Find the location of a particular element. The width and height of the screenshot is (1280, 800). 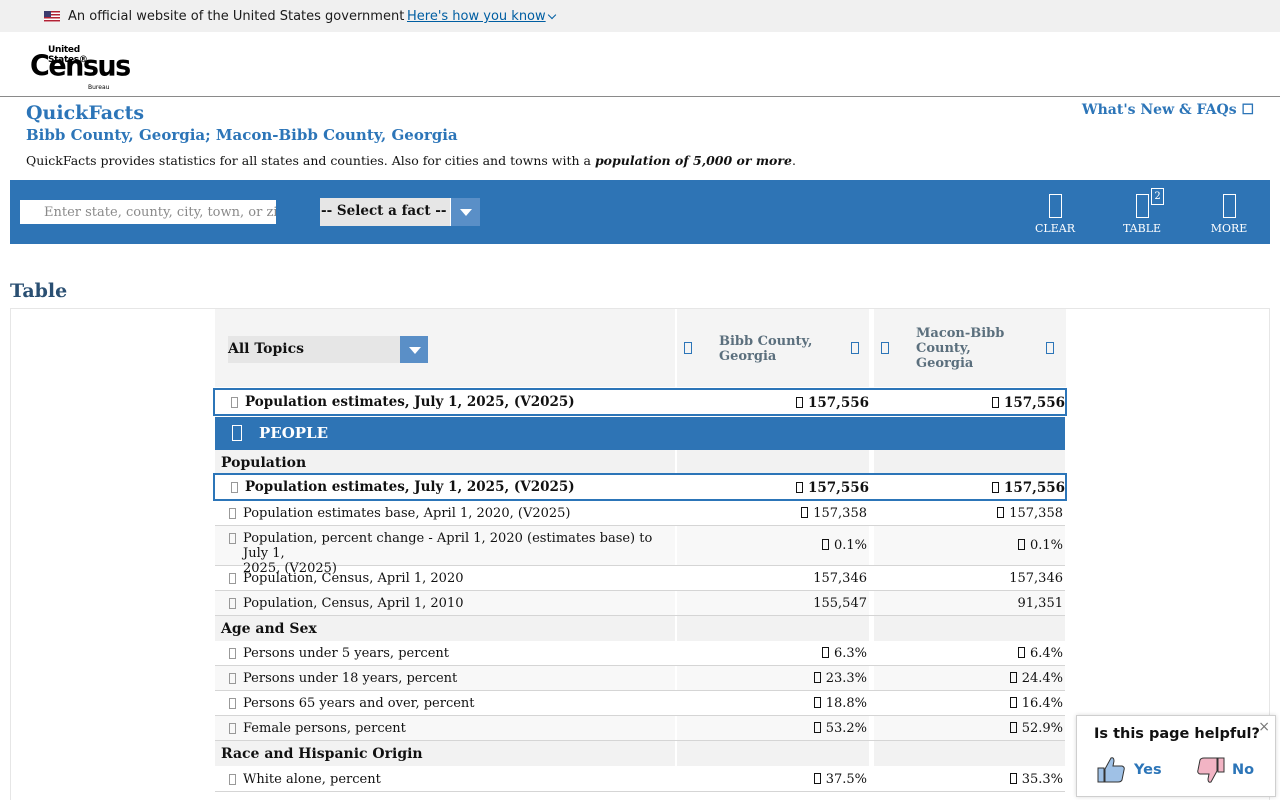

row-value: 6.4% is located at coordinates (1040, 653).